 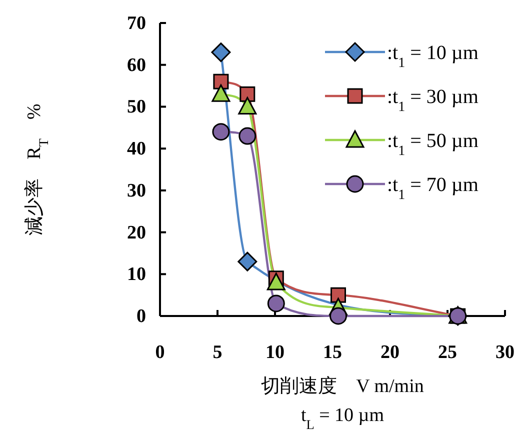 I want to click on y-tick-label: 50, so click(x=136, y=107).